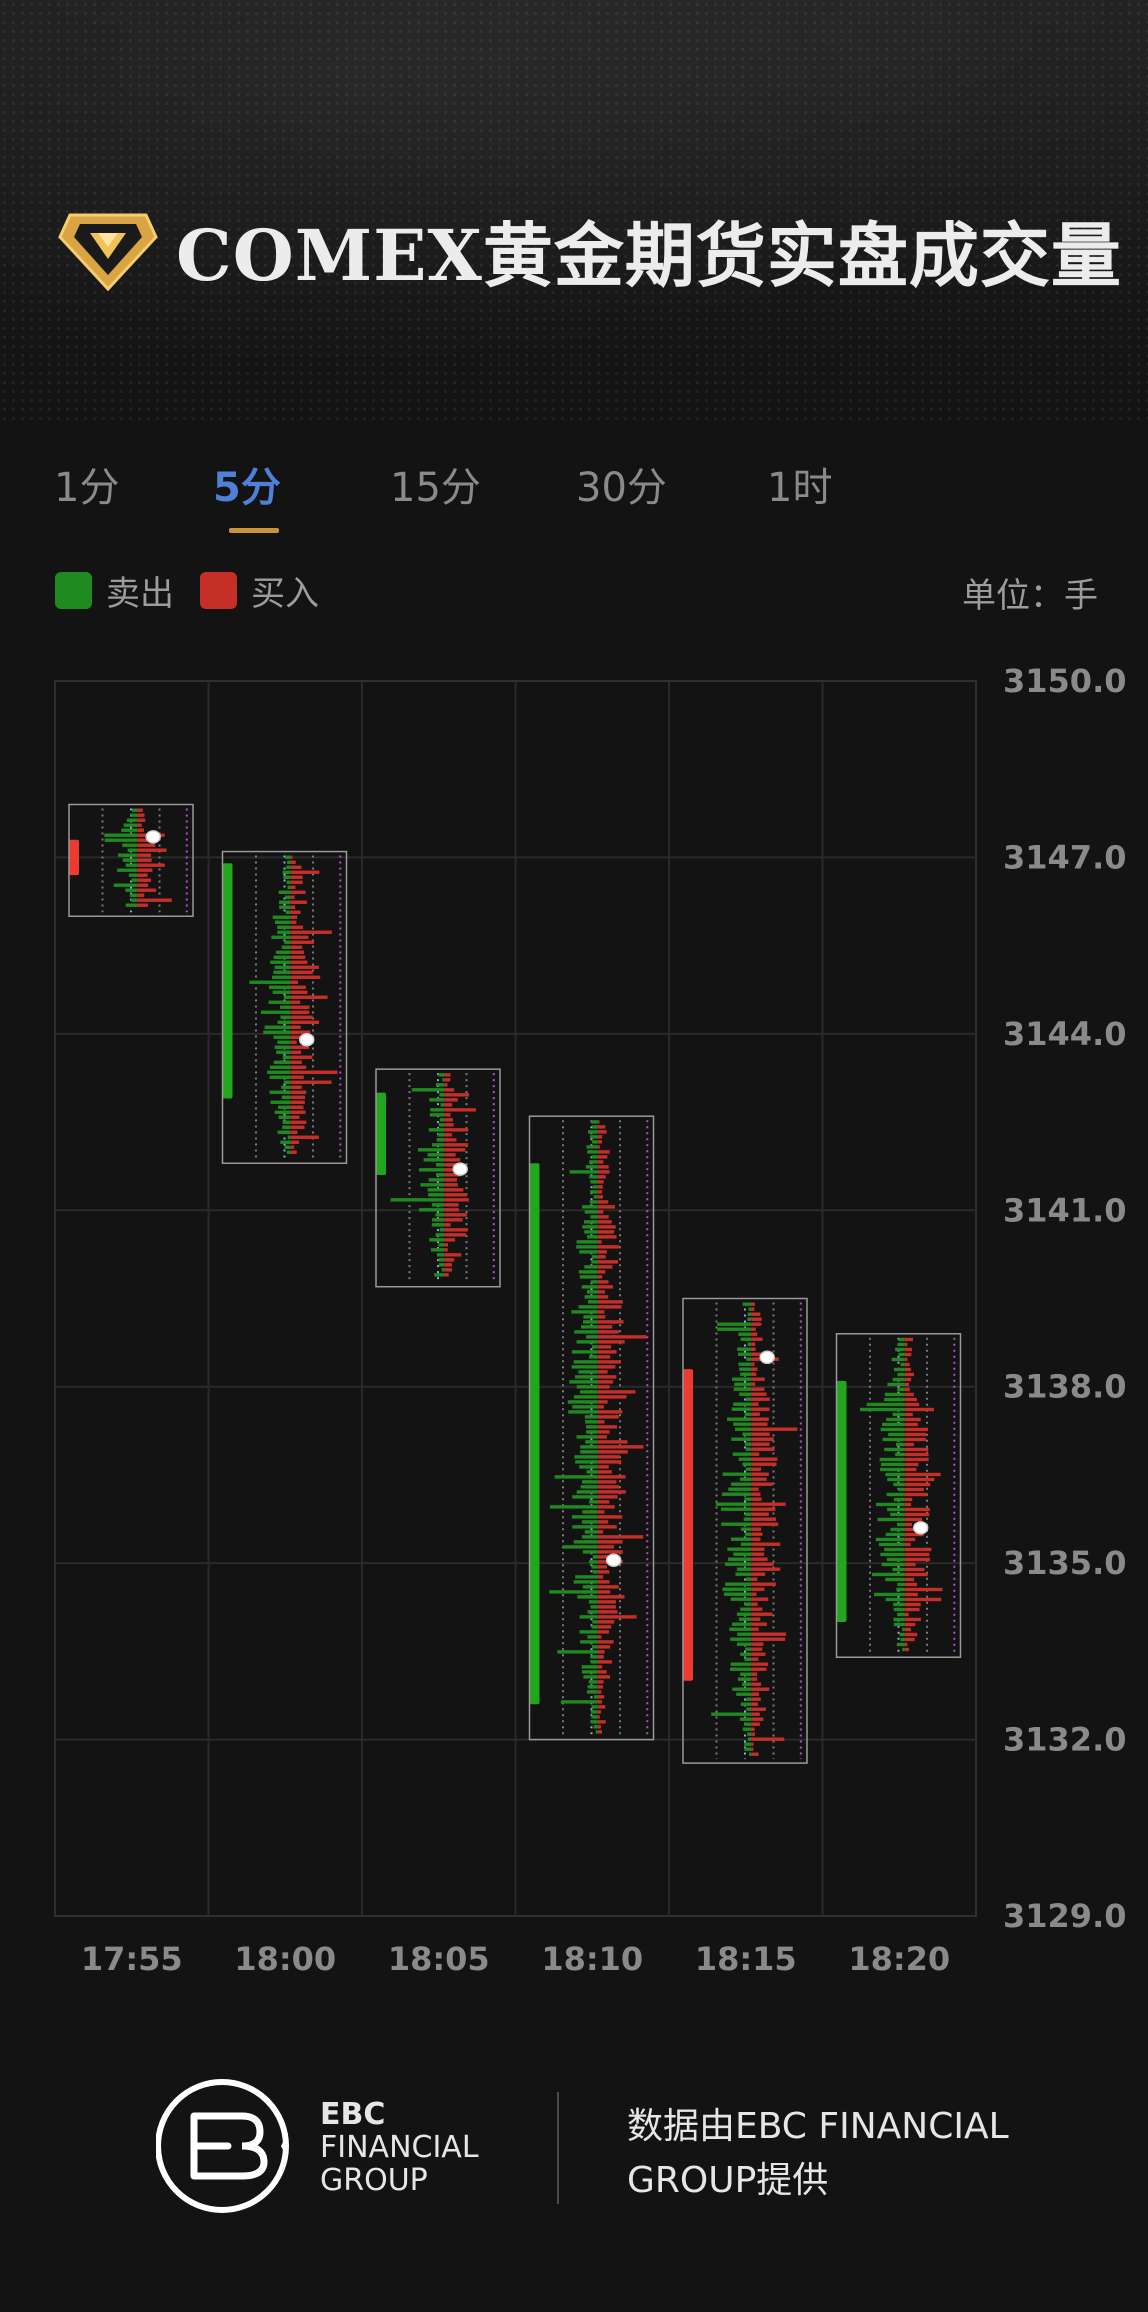  What do you see at coordinates (435, 488) in the screenshot?
I see `tab-15min: 15分` at bounding box center [435, 488].